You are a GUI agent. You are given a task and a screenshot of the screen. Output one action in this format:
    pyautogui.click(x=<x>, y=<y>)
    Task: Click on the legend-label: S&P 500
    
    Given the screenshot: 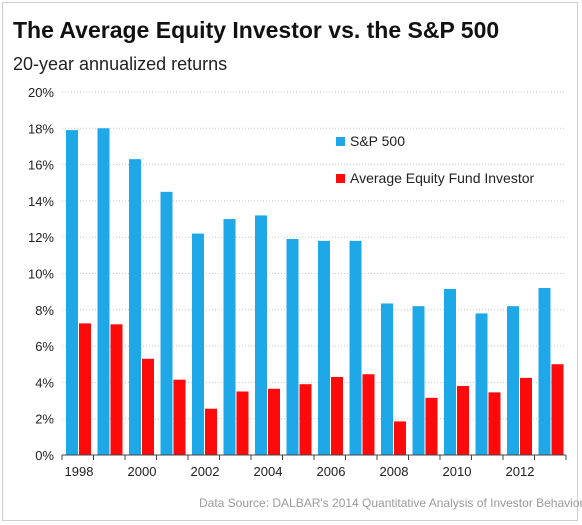 What is the action you would take?
    pyautogui.click(x=377, y=141)
    